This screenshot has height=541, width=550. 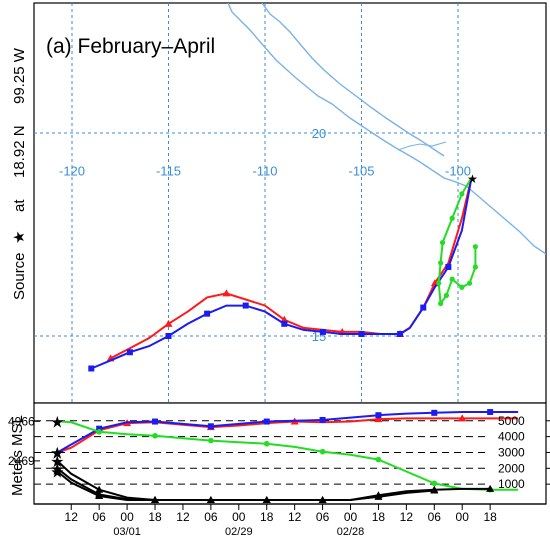 I want to click on lon-tick-label: -100, so click(x=458, y=171).